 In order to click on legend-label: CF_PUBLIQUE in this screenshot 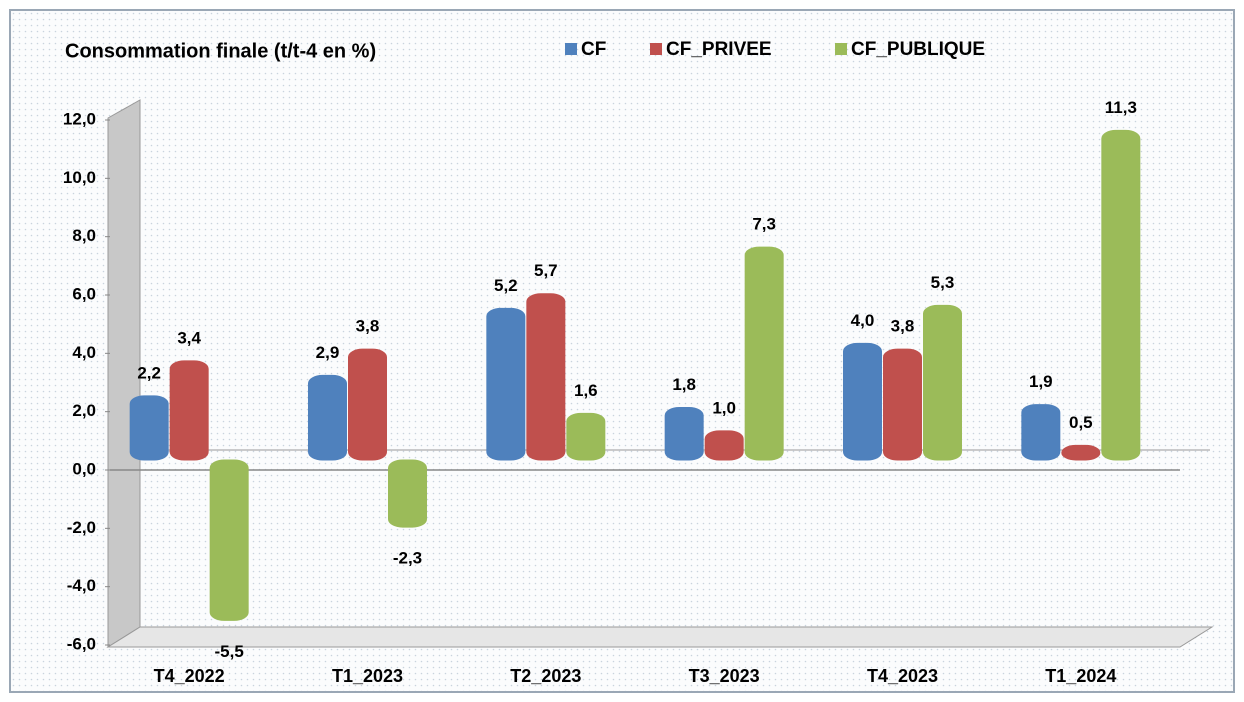, I will do `click(918, 49)`.